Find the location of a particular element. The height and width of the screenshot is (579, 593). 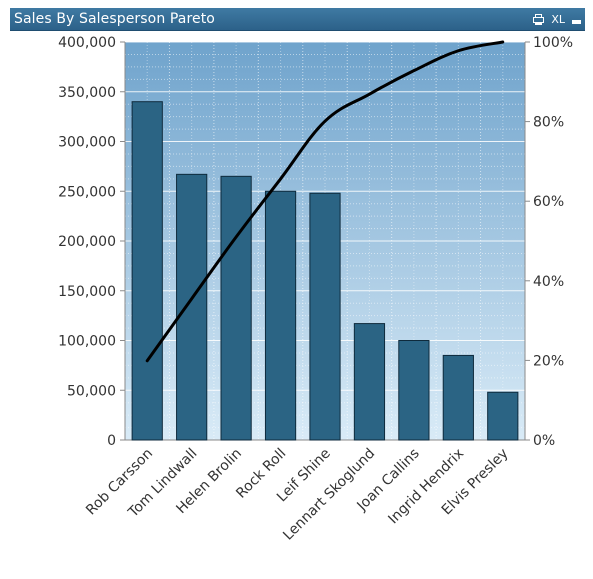

y-left-tick-label: 300,000 is located at coordinates (87, 143).